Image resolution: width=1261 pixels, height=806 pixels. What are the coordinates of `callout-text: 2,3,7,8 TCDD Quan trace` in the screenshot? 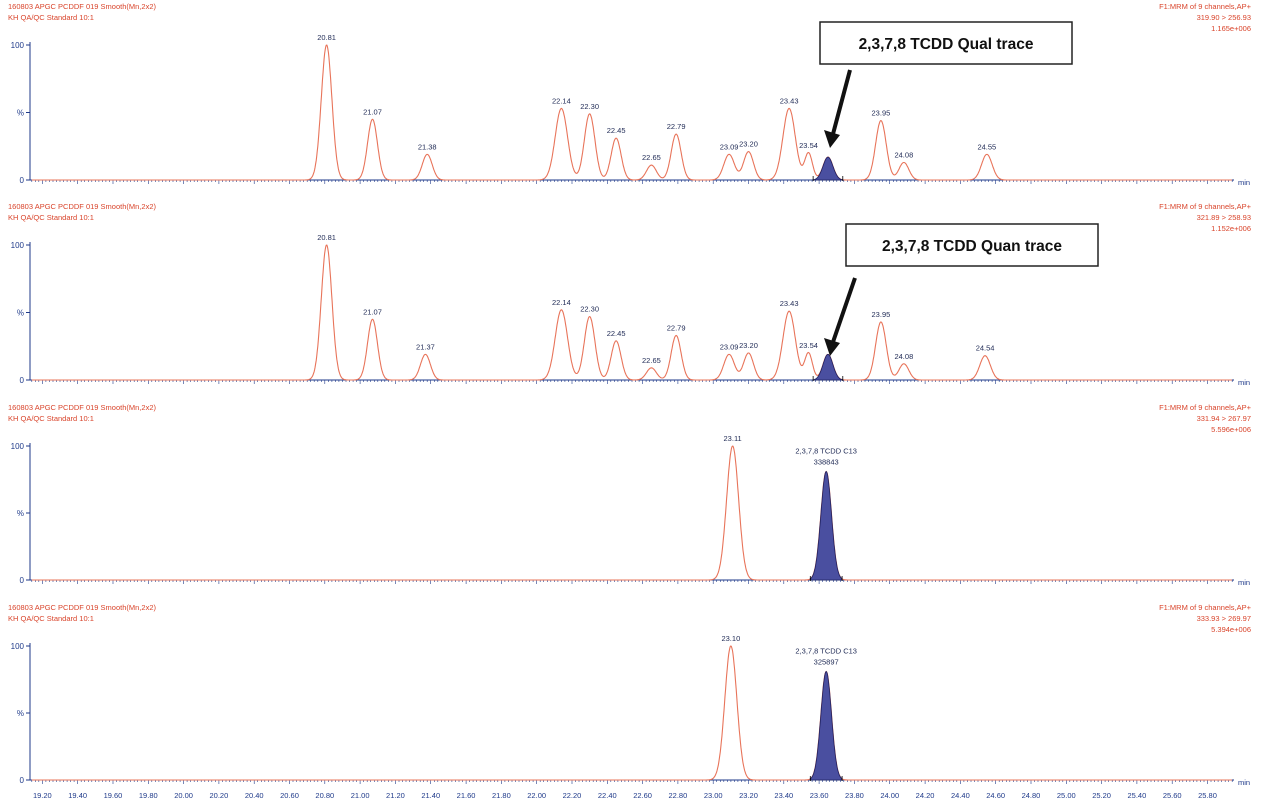 It's located at (972, 246).